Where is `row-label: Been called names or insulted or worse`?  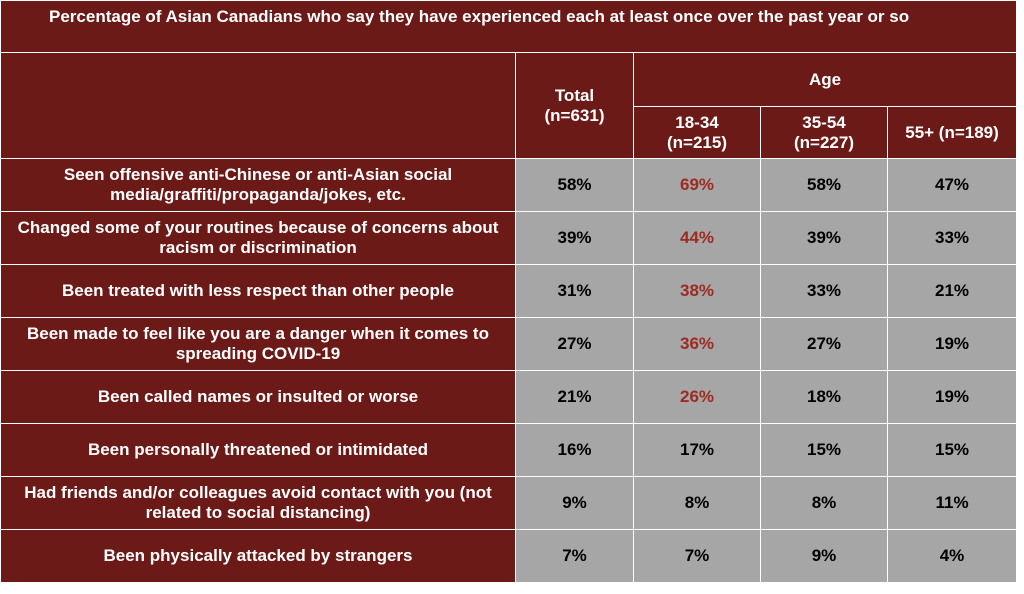
row-label: Been called names or insulted or worse is located at coordinates (258, 397).